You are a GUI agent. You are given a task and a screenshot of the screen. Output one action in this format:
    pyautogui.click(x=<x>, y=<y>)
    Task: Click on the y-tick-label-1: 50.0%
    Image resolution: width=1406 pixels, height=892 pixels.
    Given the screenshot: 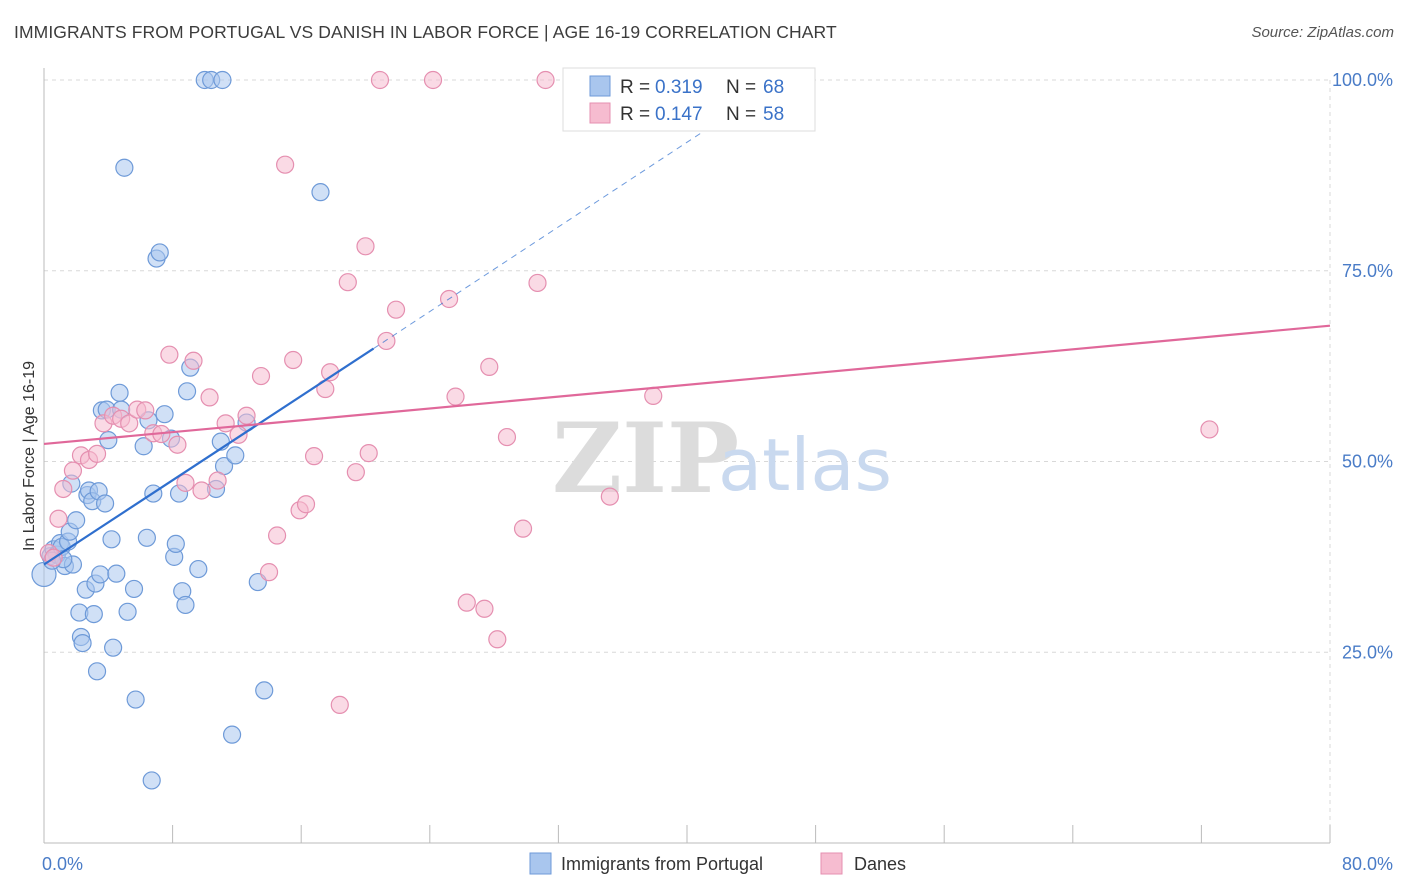 What is the action you would take?
    pyautogui.click(x=1367, y=462)
    